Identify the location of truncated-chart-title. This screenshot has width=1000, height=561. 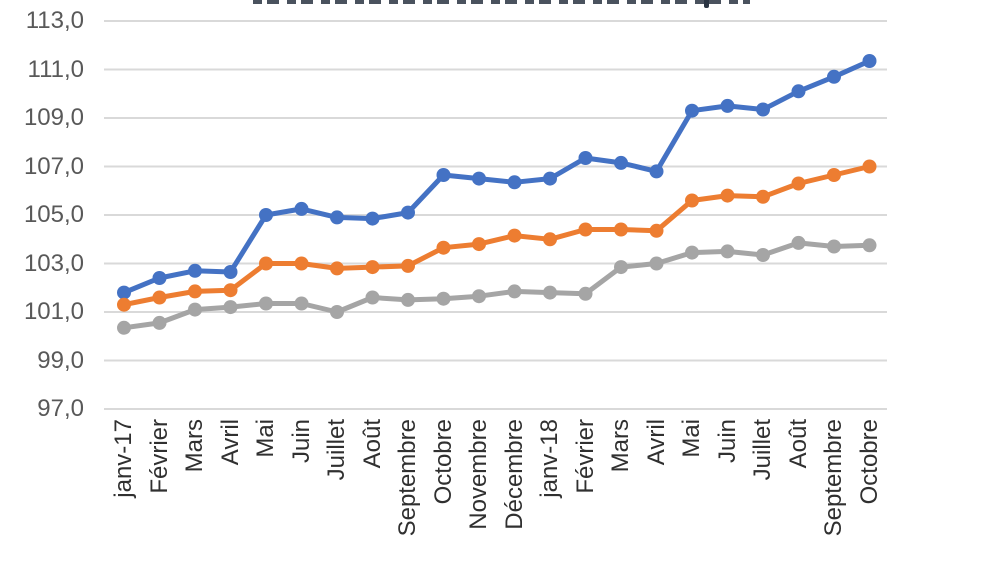
(501, 2).